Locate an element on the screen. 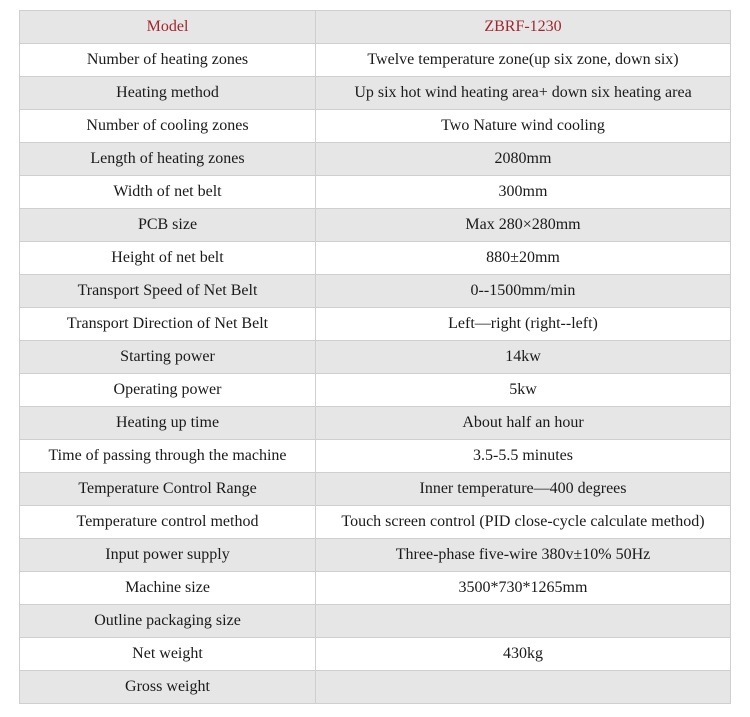 The height and width of the screenshot is (717, 750). spec-label: Temperature control method is located at coordinates (167, 522).